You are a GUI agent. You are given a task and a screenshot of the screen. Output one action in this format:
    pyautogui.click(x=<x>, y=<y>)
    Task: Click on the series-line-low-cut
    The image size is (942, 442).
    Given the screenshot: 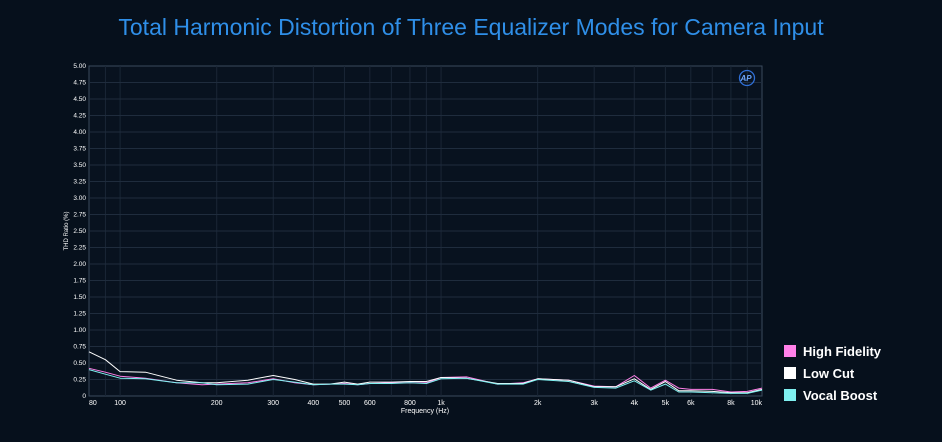 What is the action you would take?
    pyautogui.click(x=425, y=372)
    